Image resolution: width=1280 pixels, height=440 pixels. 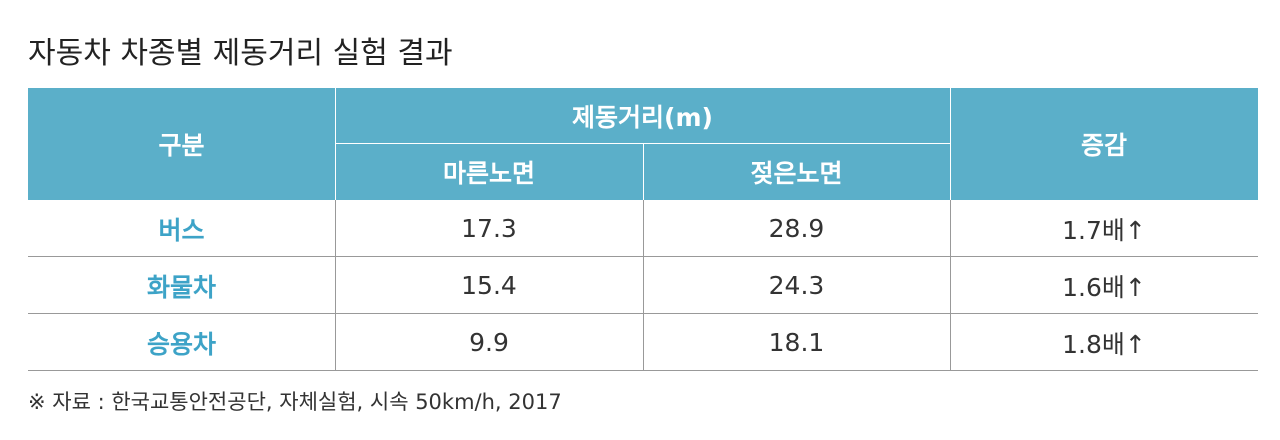 What do you see at coordinates (642, 116) in the screenshot?
I see `header-cell: 제동거리(m)` at bounding box center [642, 116].